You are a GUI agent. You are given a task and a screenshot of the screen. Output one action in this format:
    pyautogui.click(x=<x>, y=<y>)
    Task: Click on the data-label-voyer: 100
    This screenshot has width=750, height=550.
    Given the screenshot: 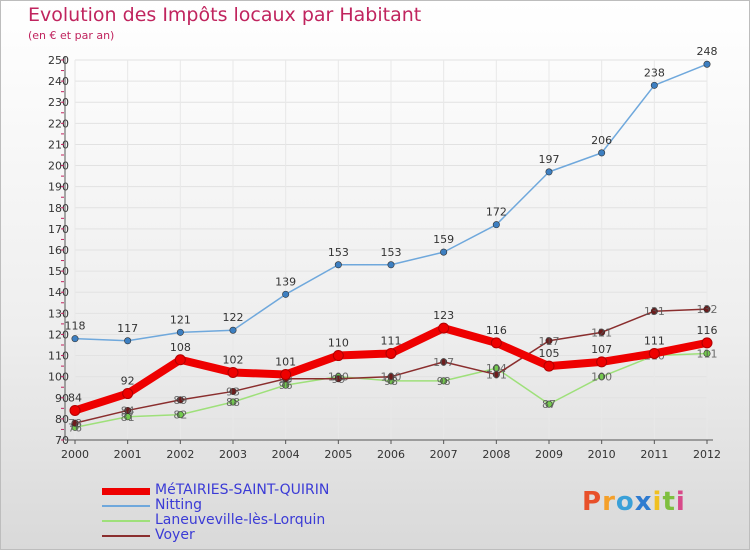 What is the action you would take?
    pyautogui.click(x=391, y=377)
    